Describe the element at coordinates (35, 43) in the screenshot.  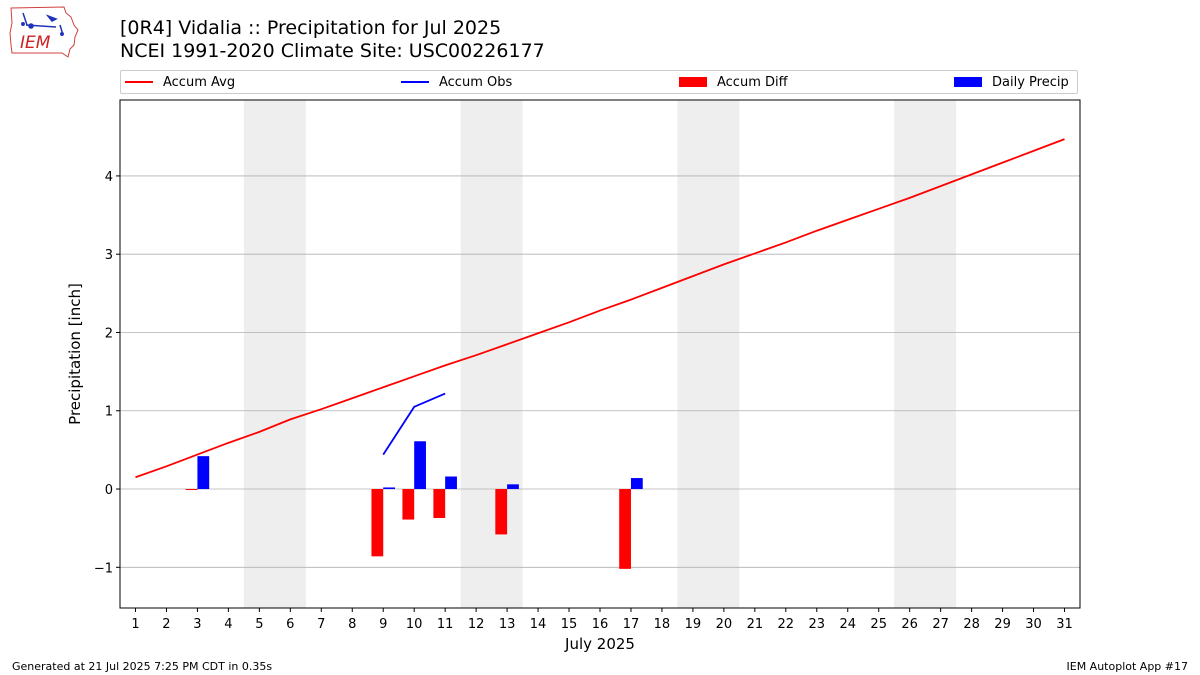
I see `iem-logo-text: IEM` at that location.